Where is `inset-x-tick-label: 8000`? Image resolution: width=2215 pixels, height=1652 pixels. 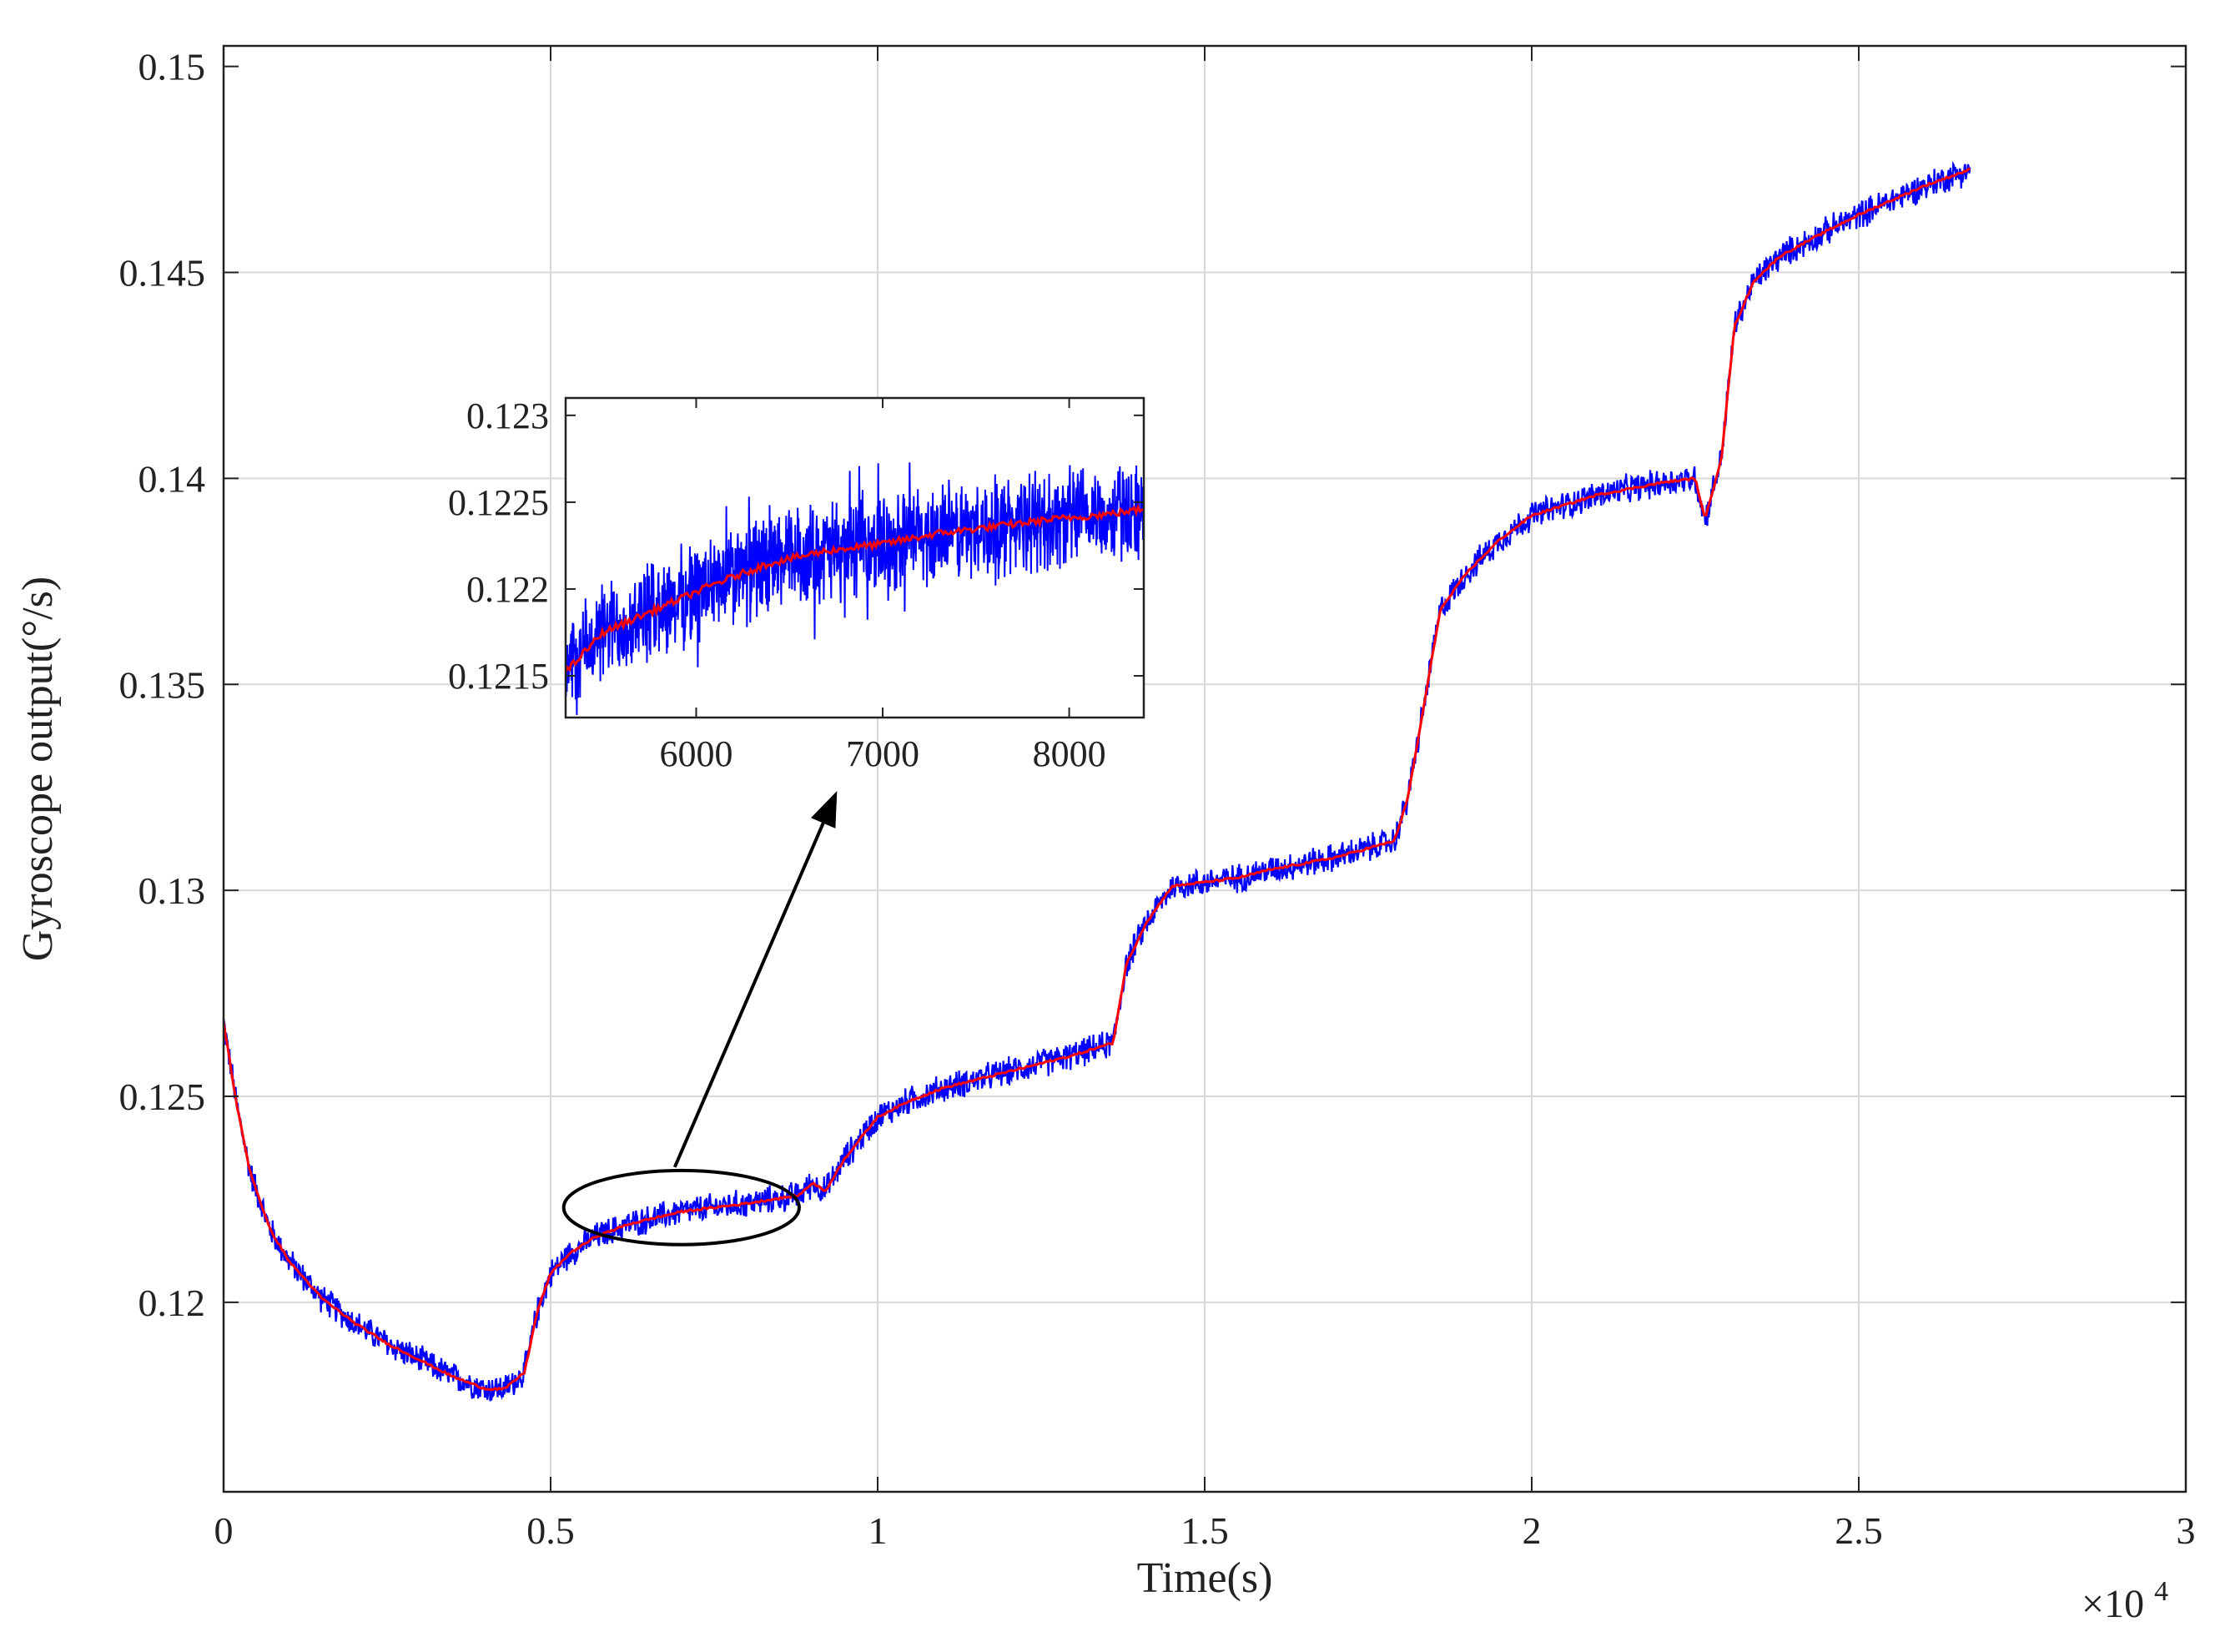
inset-x-tick-label: 8000 is located at coordinates (1069, 754).